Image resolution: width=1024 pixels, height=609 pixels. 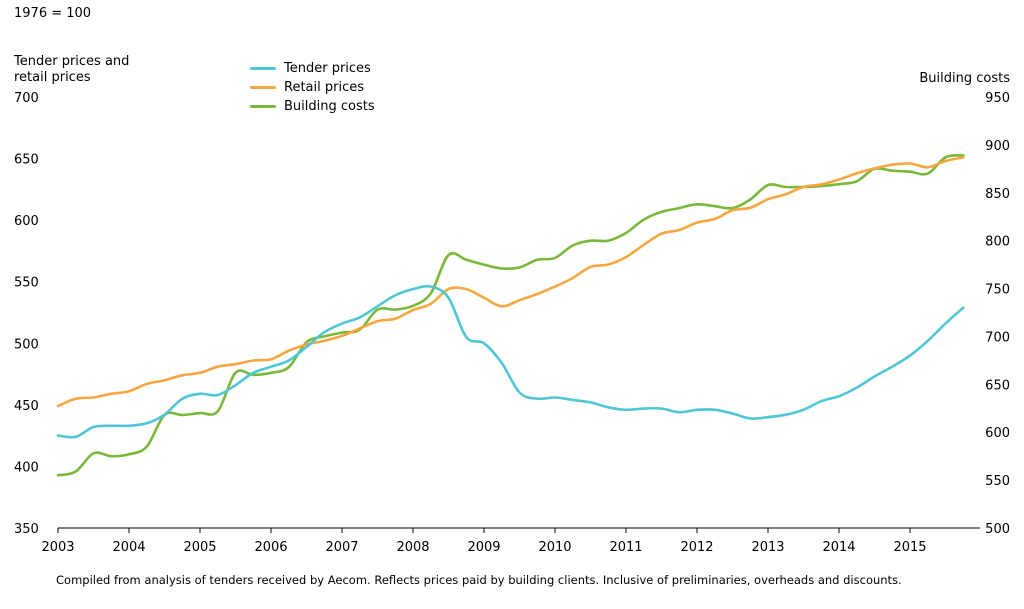 I want to click on x-tick-label: 2014, so click(x=838, y=547).